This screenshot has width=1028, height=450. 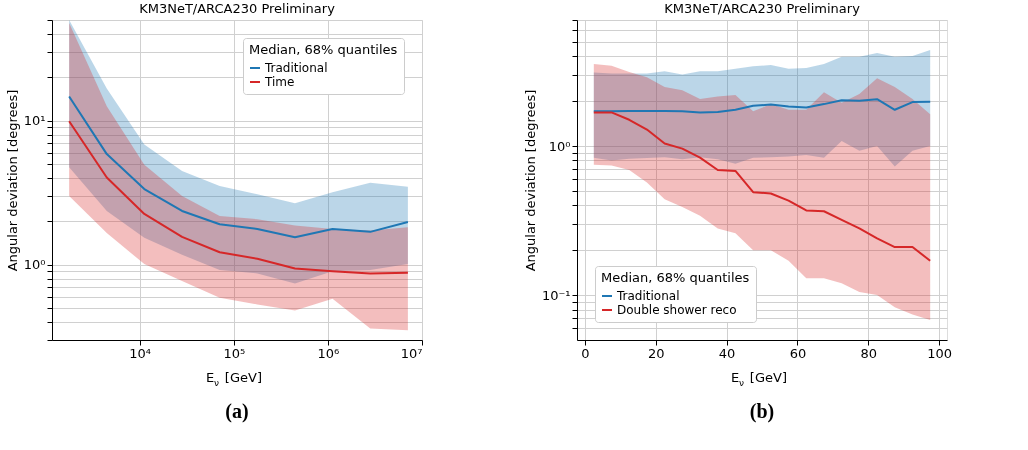 What do you see at coordinates (585, 353) in the screenshot?
I see `x-tick-label: 0` at bounding box center [585, 353].